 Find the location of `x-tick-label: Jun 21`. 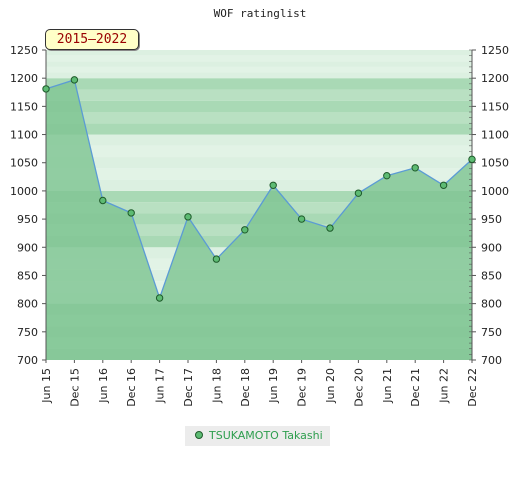

x-tick-label: Jun 21 is located at coordinates (387, 386).